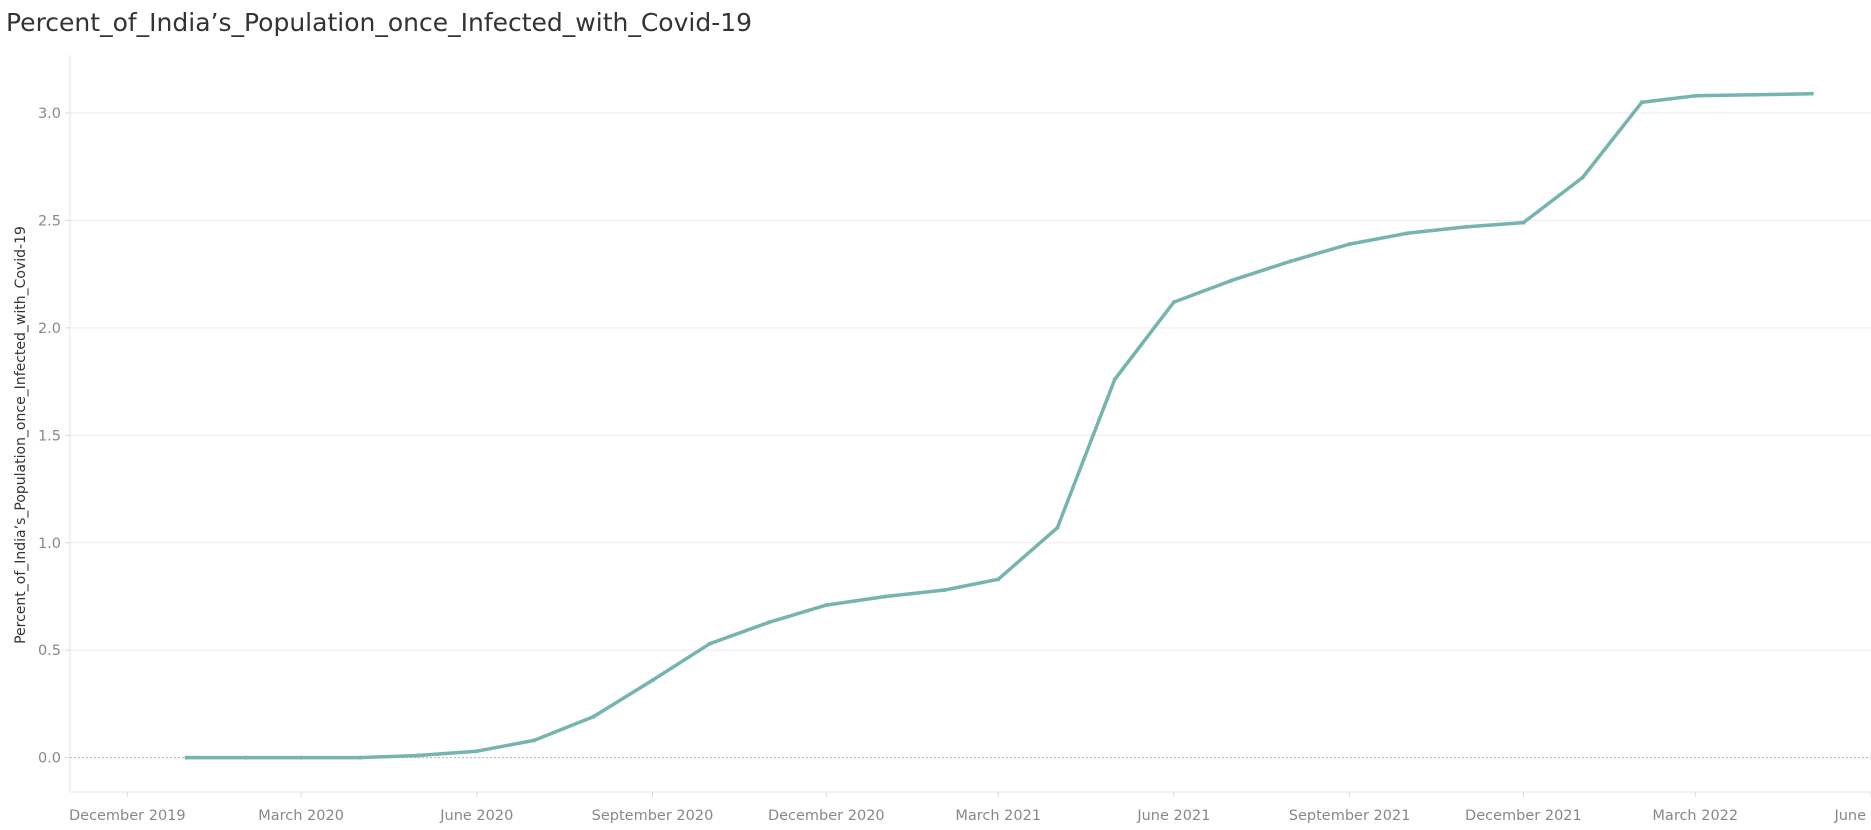 The image size is (1871, 830). I want to click on y-tick-label: 1.0, so click(49, 544).